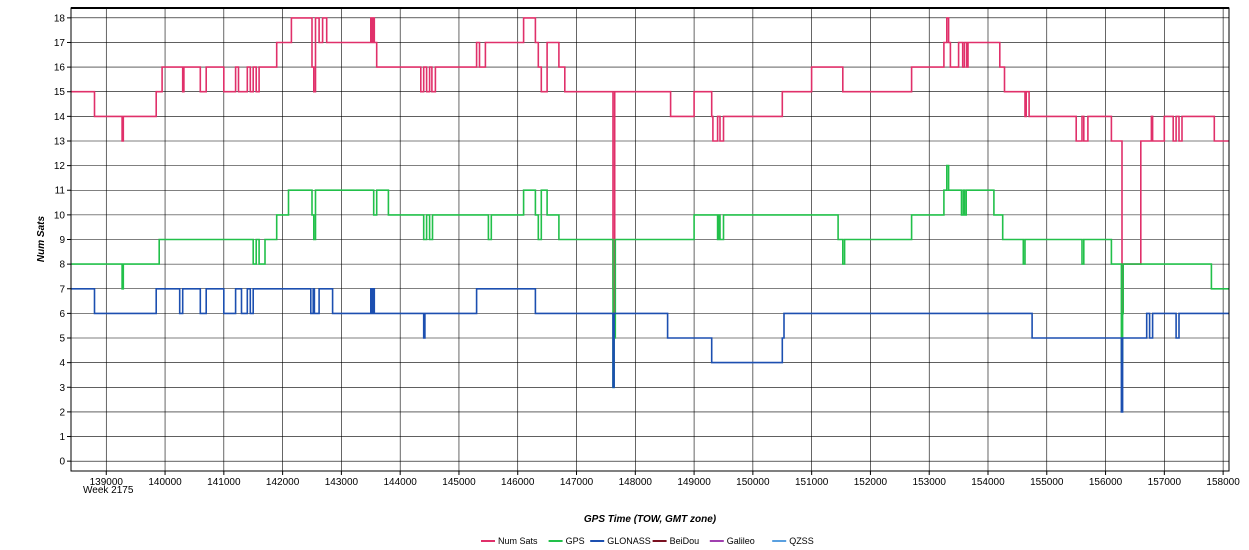 This screenshot has width=1249, height=550. Describe the element at coordinates (1047, 482) in the screenshot. I see `x-tick-label: 155000` at that location.